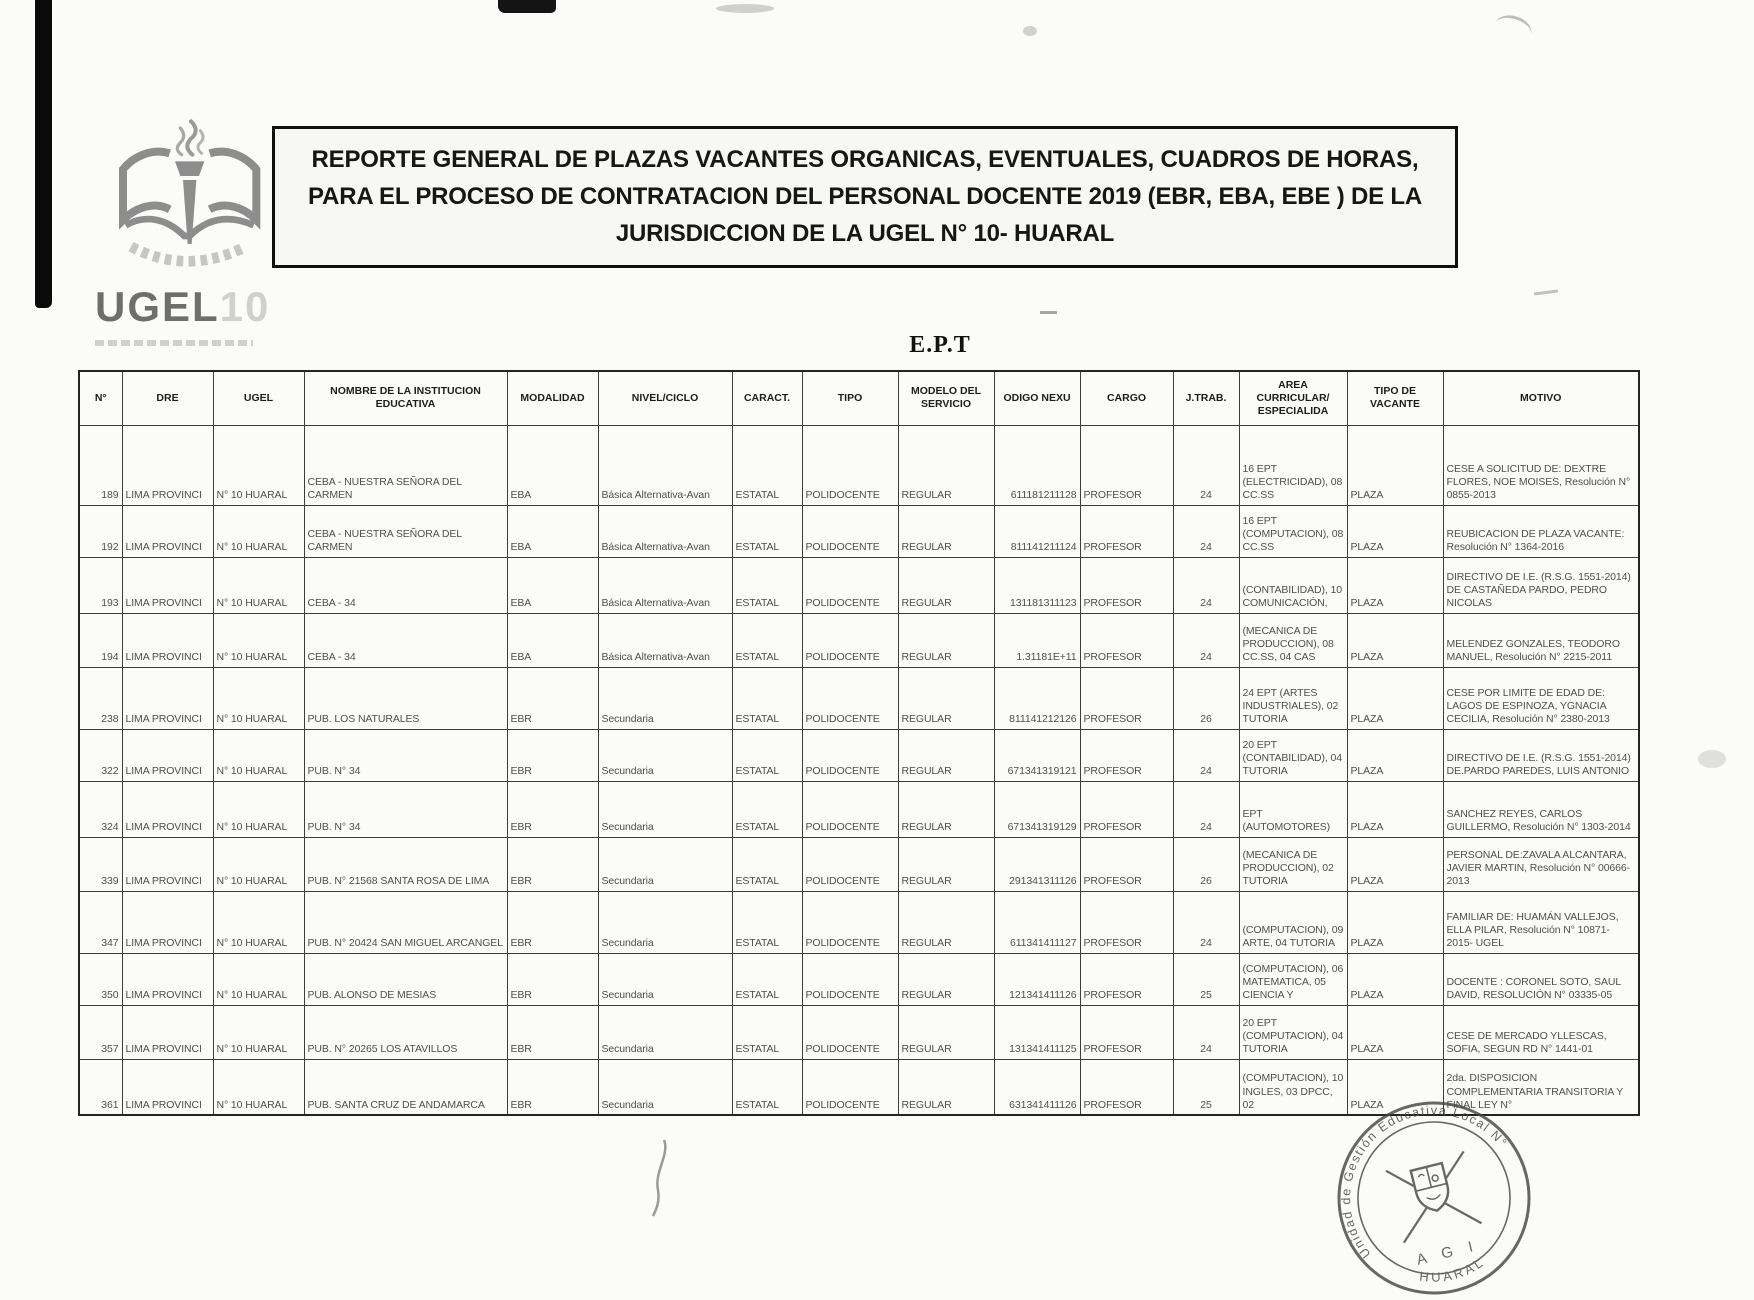 This screenshot has height=1300, width=1754. What do you see at coordinates (1037, 398) in the screenshot?
I see `col-header-codigo-nexus: ODIGO NEXU` at bounding box center [1037, 398].